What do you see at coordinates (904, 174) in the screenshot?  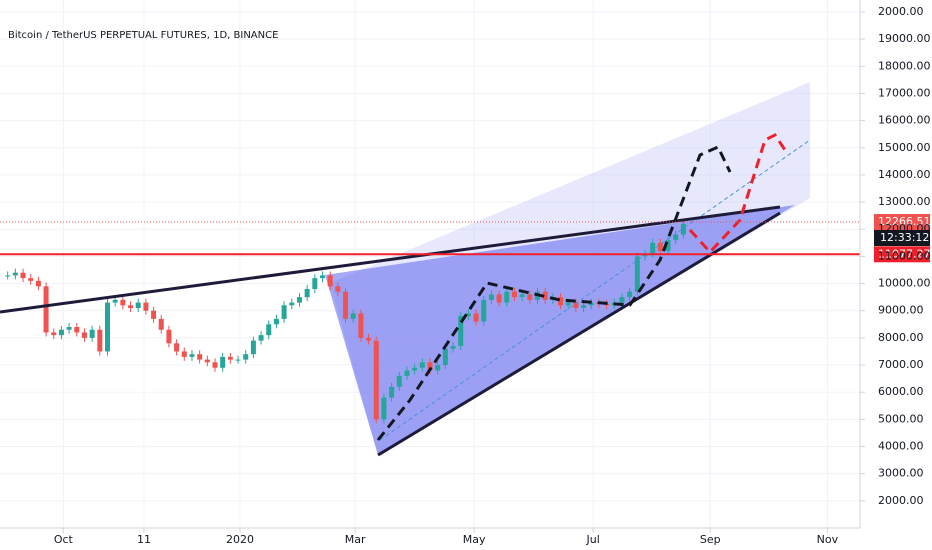 I see `y-tick-label: 14000.00` at bounding box center [904, 174].